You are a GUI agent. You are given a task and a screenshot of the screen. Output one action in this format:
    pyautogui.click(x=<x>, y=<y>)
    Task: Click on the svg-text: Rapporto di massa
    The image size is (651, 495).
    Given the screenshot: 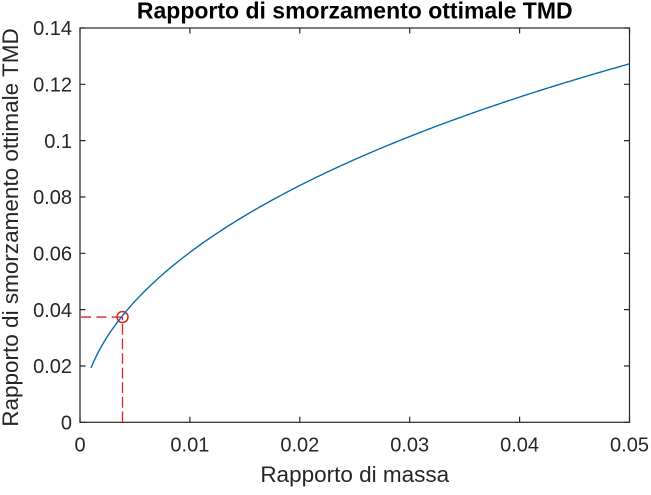 What is the action you would take?
    pyautogui.click(x=354, y=474)
    